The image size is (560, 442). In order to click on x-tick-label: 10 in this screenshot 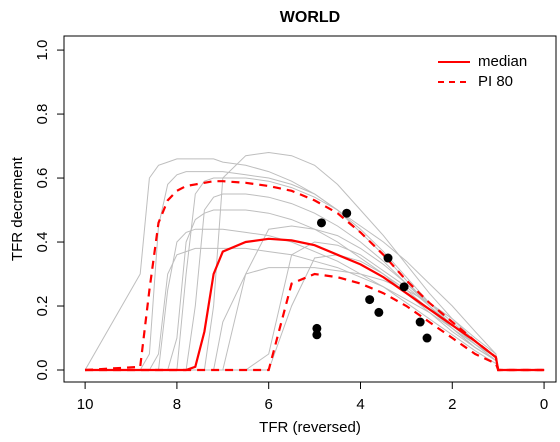, I will do `click(85, 404)`.